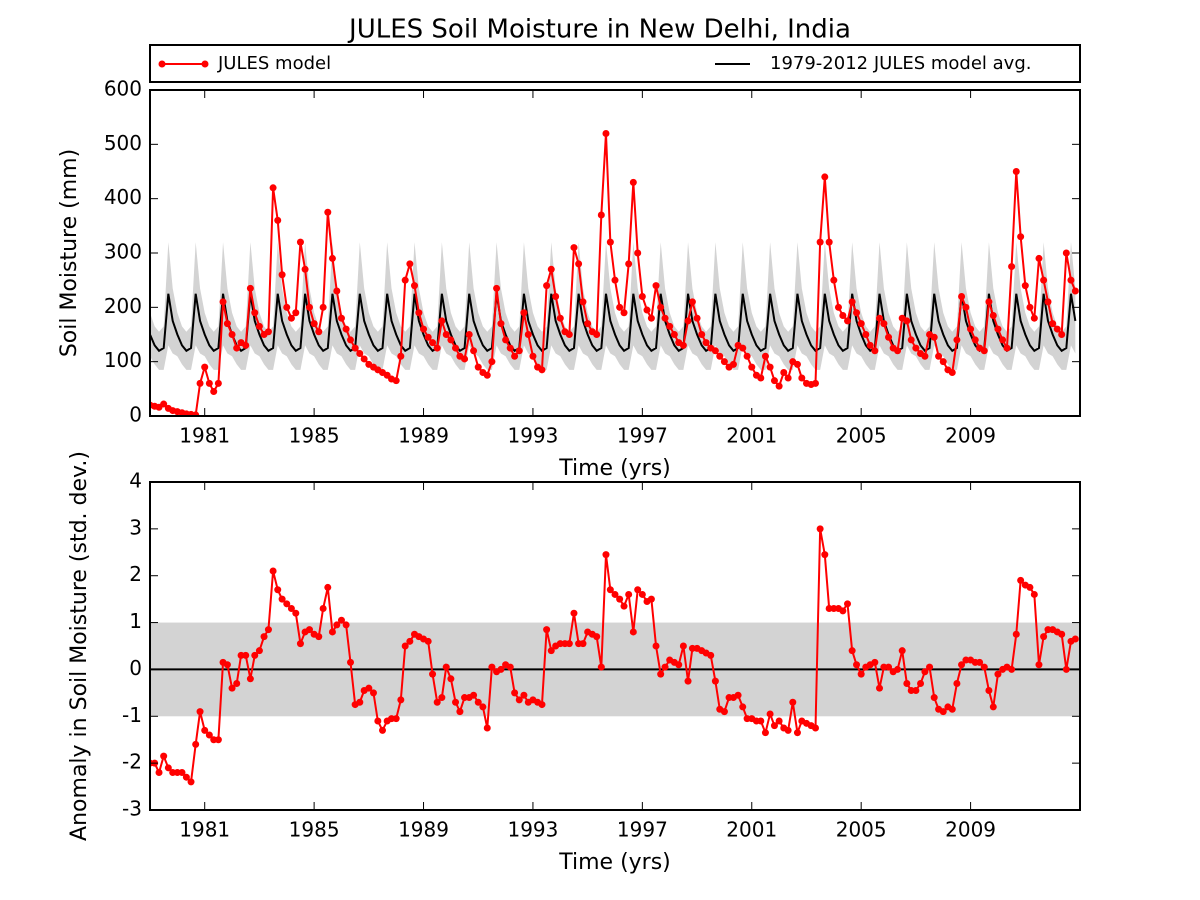 Image resolution: width=1200 pixels, height=900 pixels. What do you see at coordinates (274, 63) in the screenshot?
I see `legend-label: JULES model` at bounding box center [274, 63].